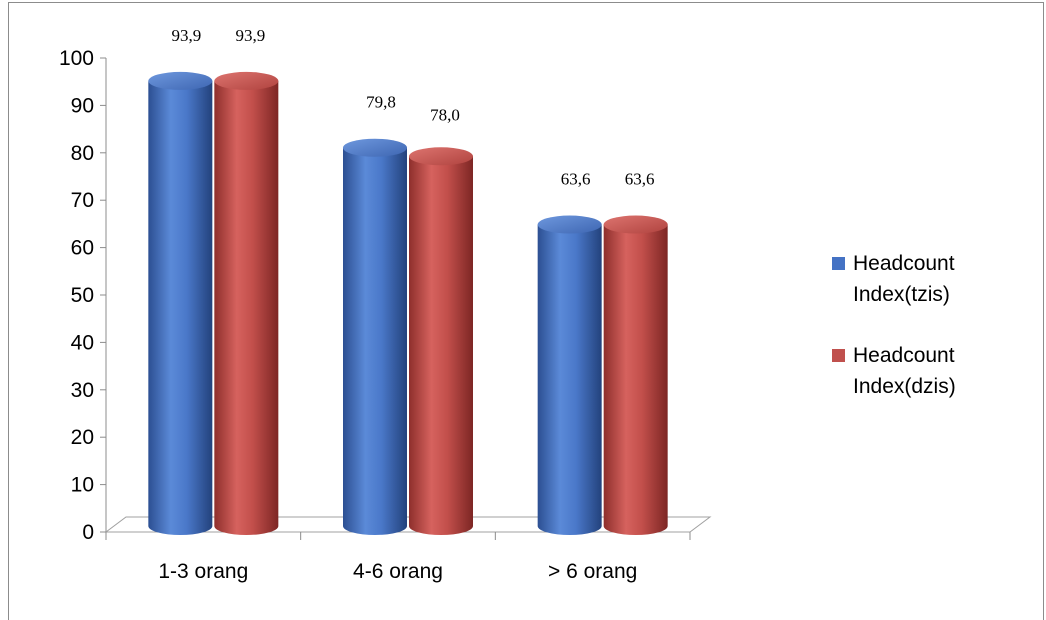 The height and width of the screenshot is (620, 1046). What do you see at coordinates (901, 294) in the screenshot?
I see `legend-label: Index(tzis)` at bounding box center [901, 294].